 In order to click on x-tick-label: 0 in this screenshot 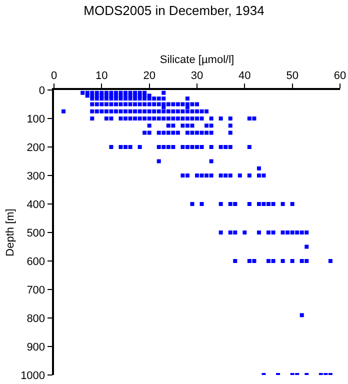, I will do `click(54, 76)`.